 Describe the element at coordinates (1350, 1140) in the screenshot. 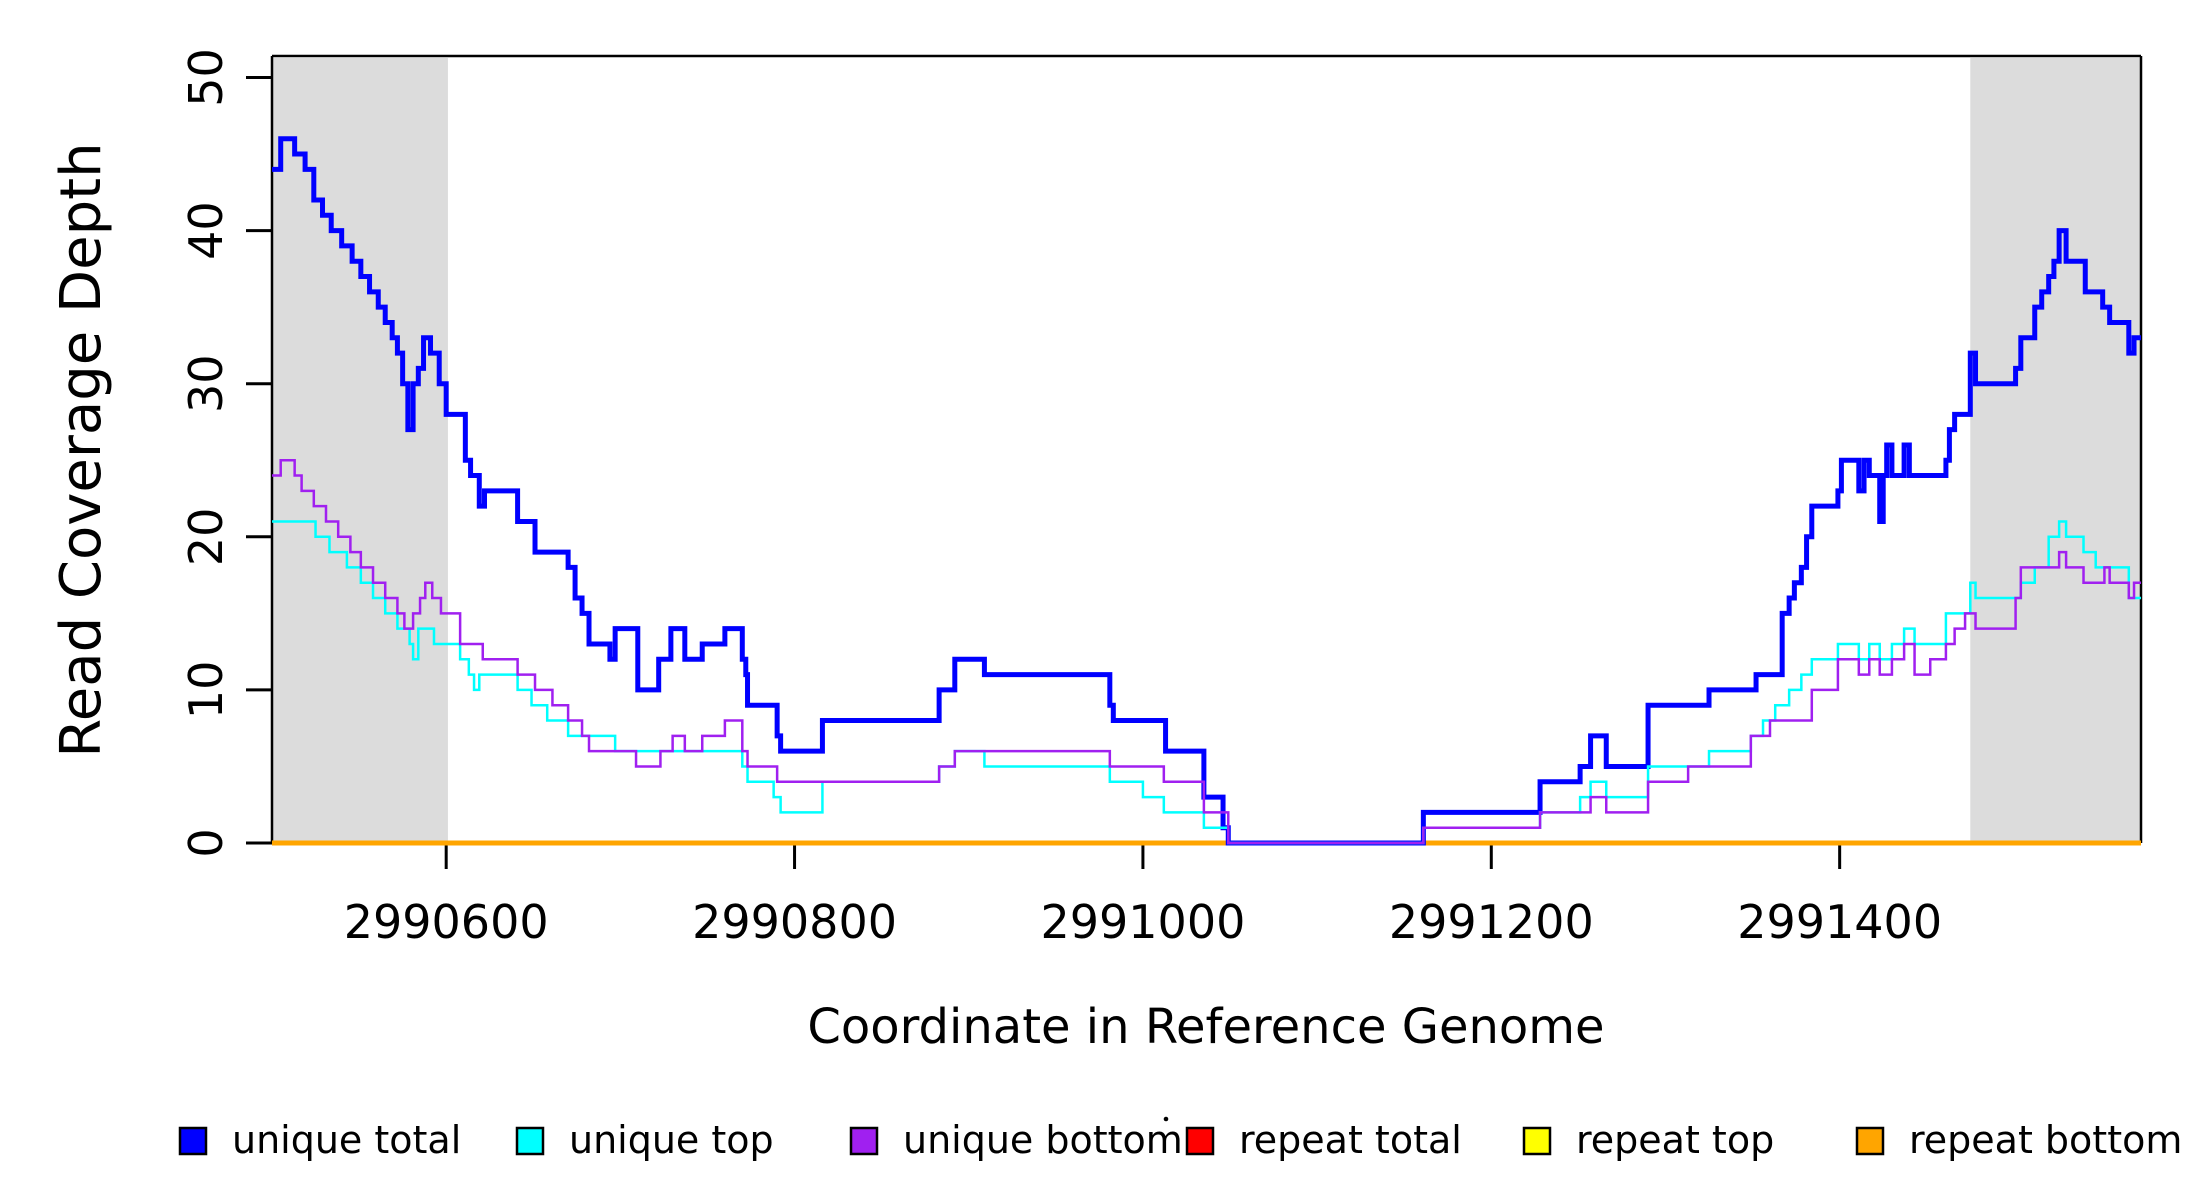

I see `legend-label: repeat total` at that location.